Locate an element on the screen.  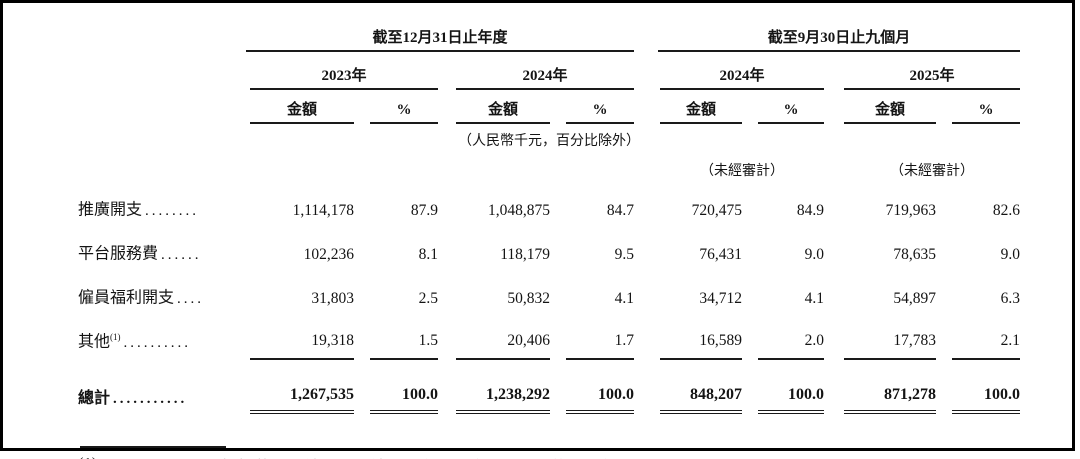
percent-cell: 1.7 is located at coordinates (600, 346).